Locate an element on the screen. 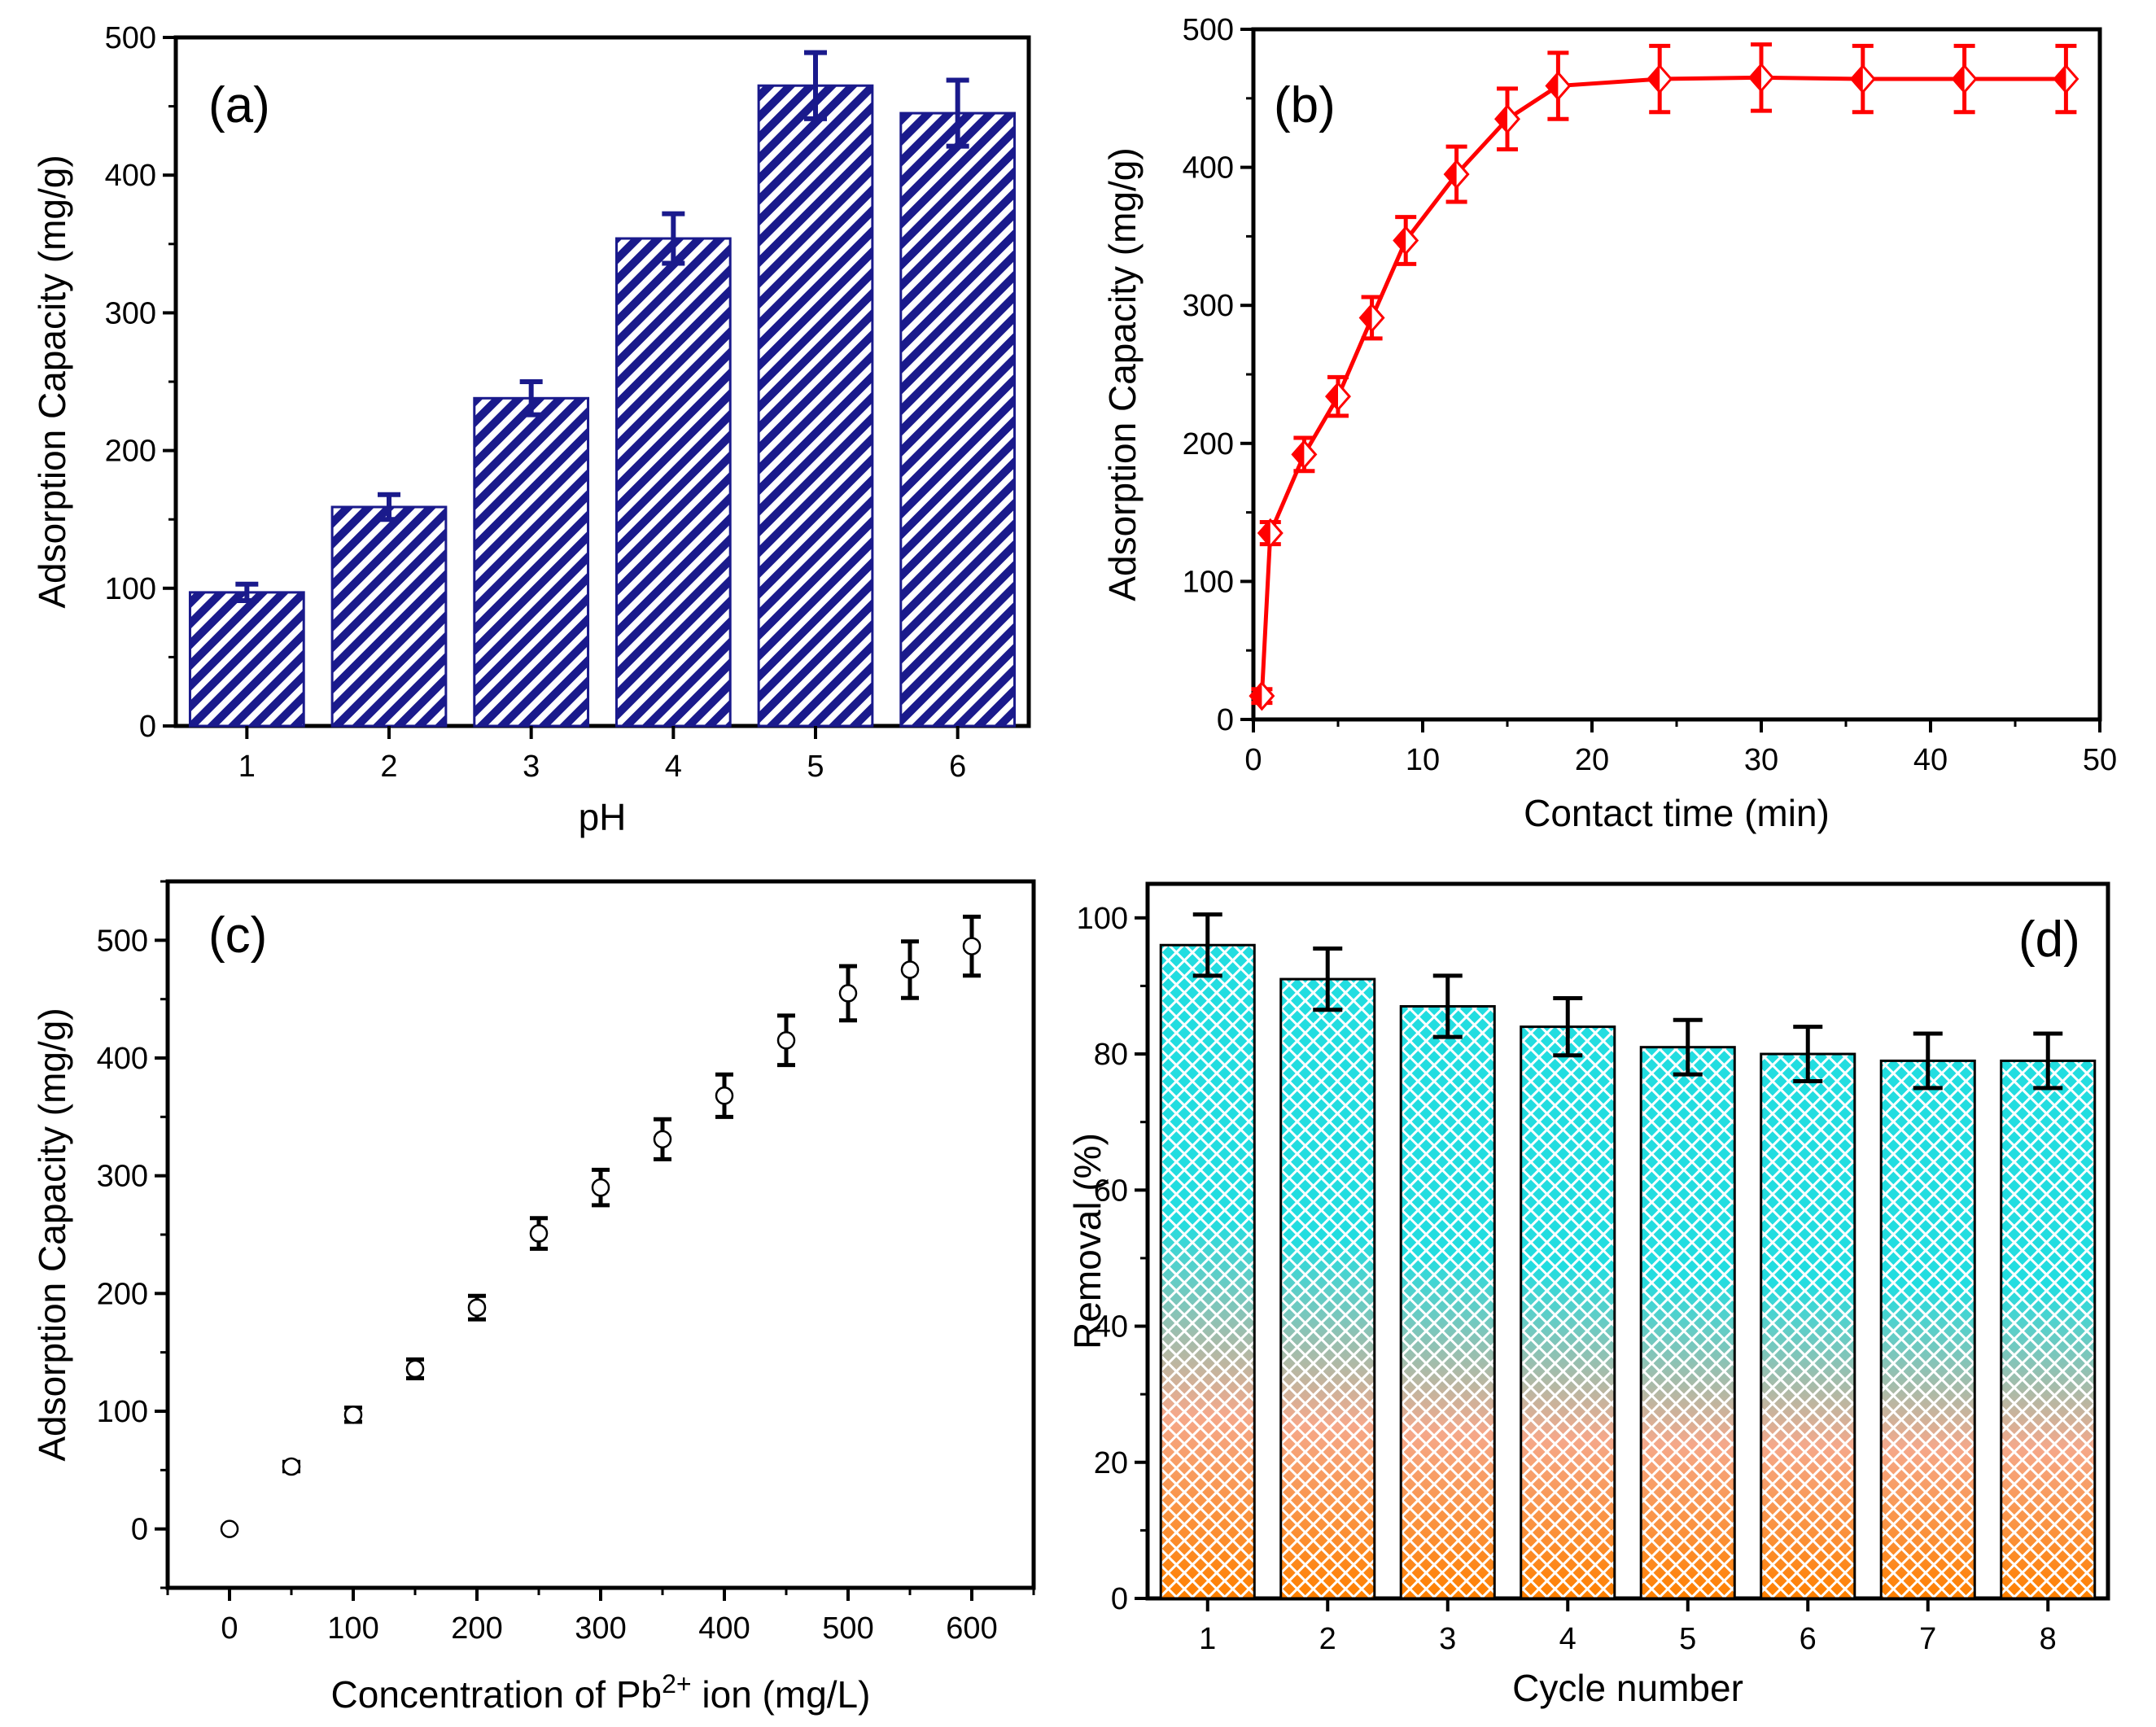 The image size is (2156, 1727). x-tick-label-c-6: 600 is located at coordinates (971, 1628).